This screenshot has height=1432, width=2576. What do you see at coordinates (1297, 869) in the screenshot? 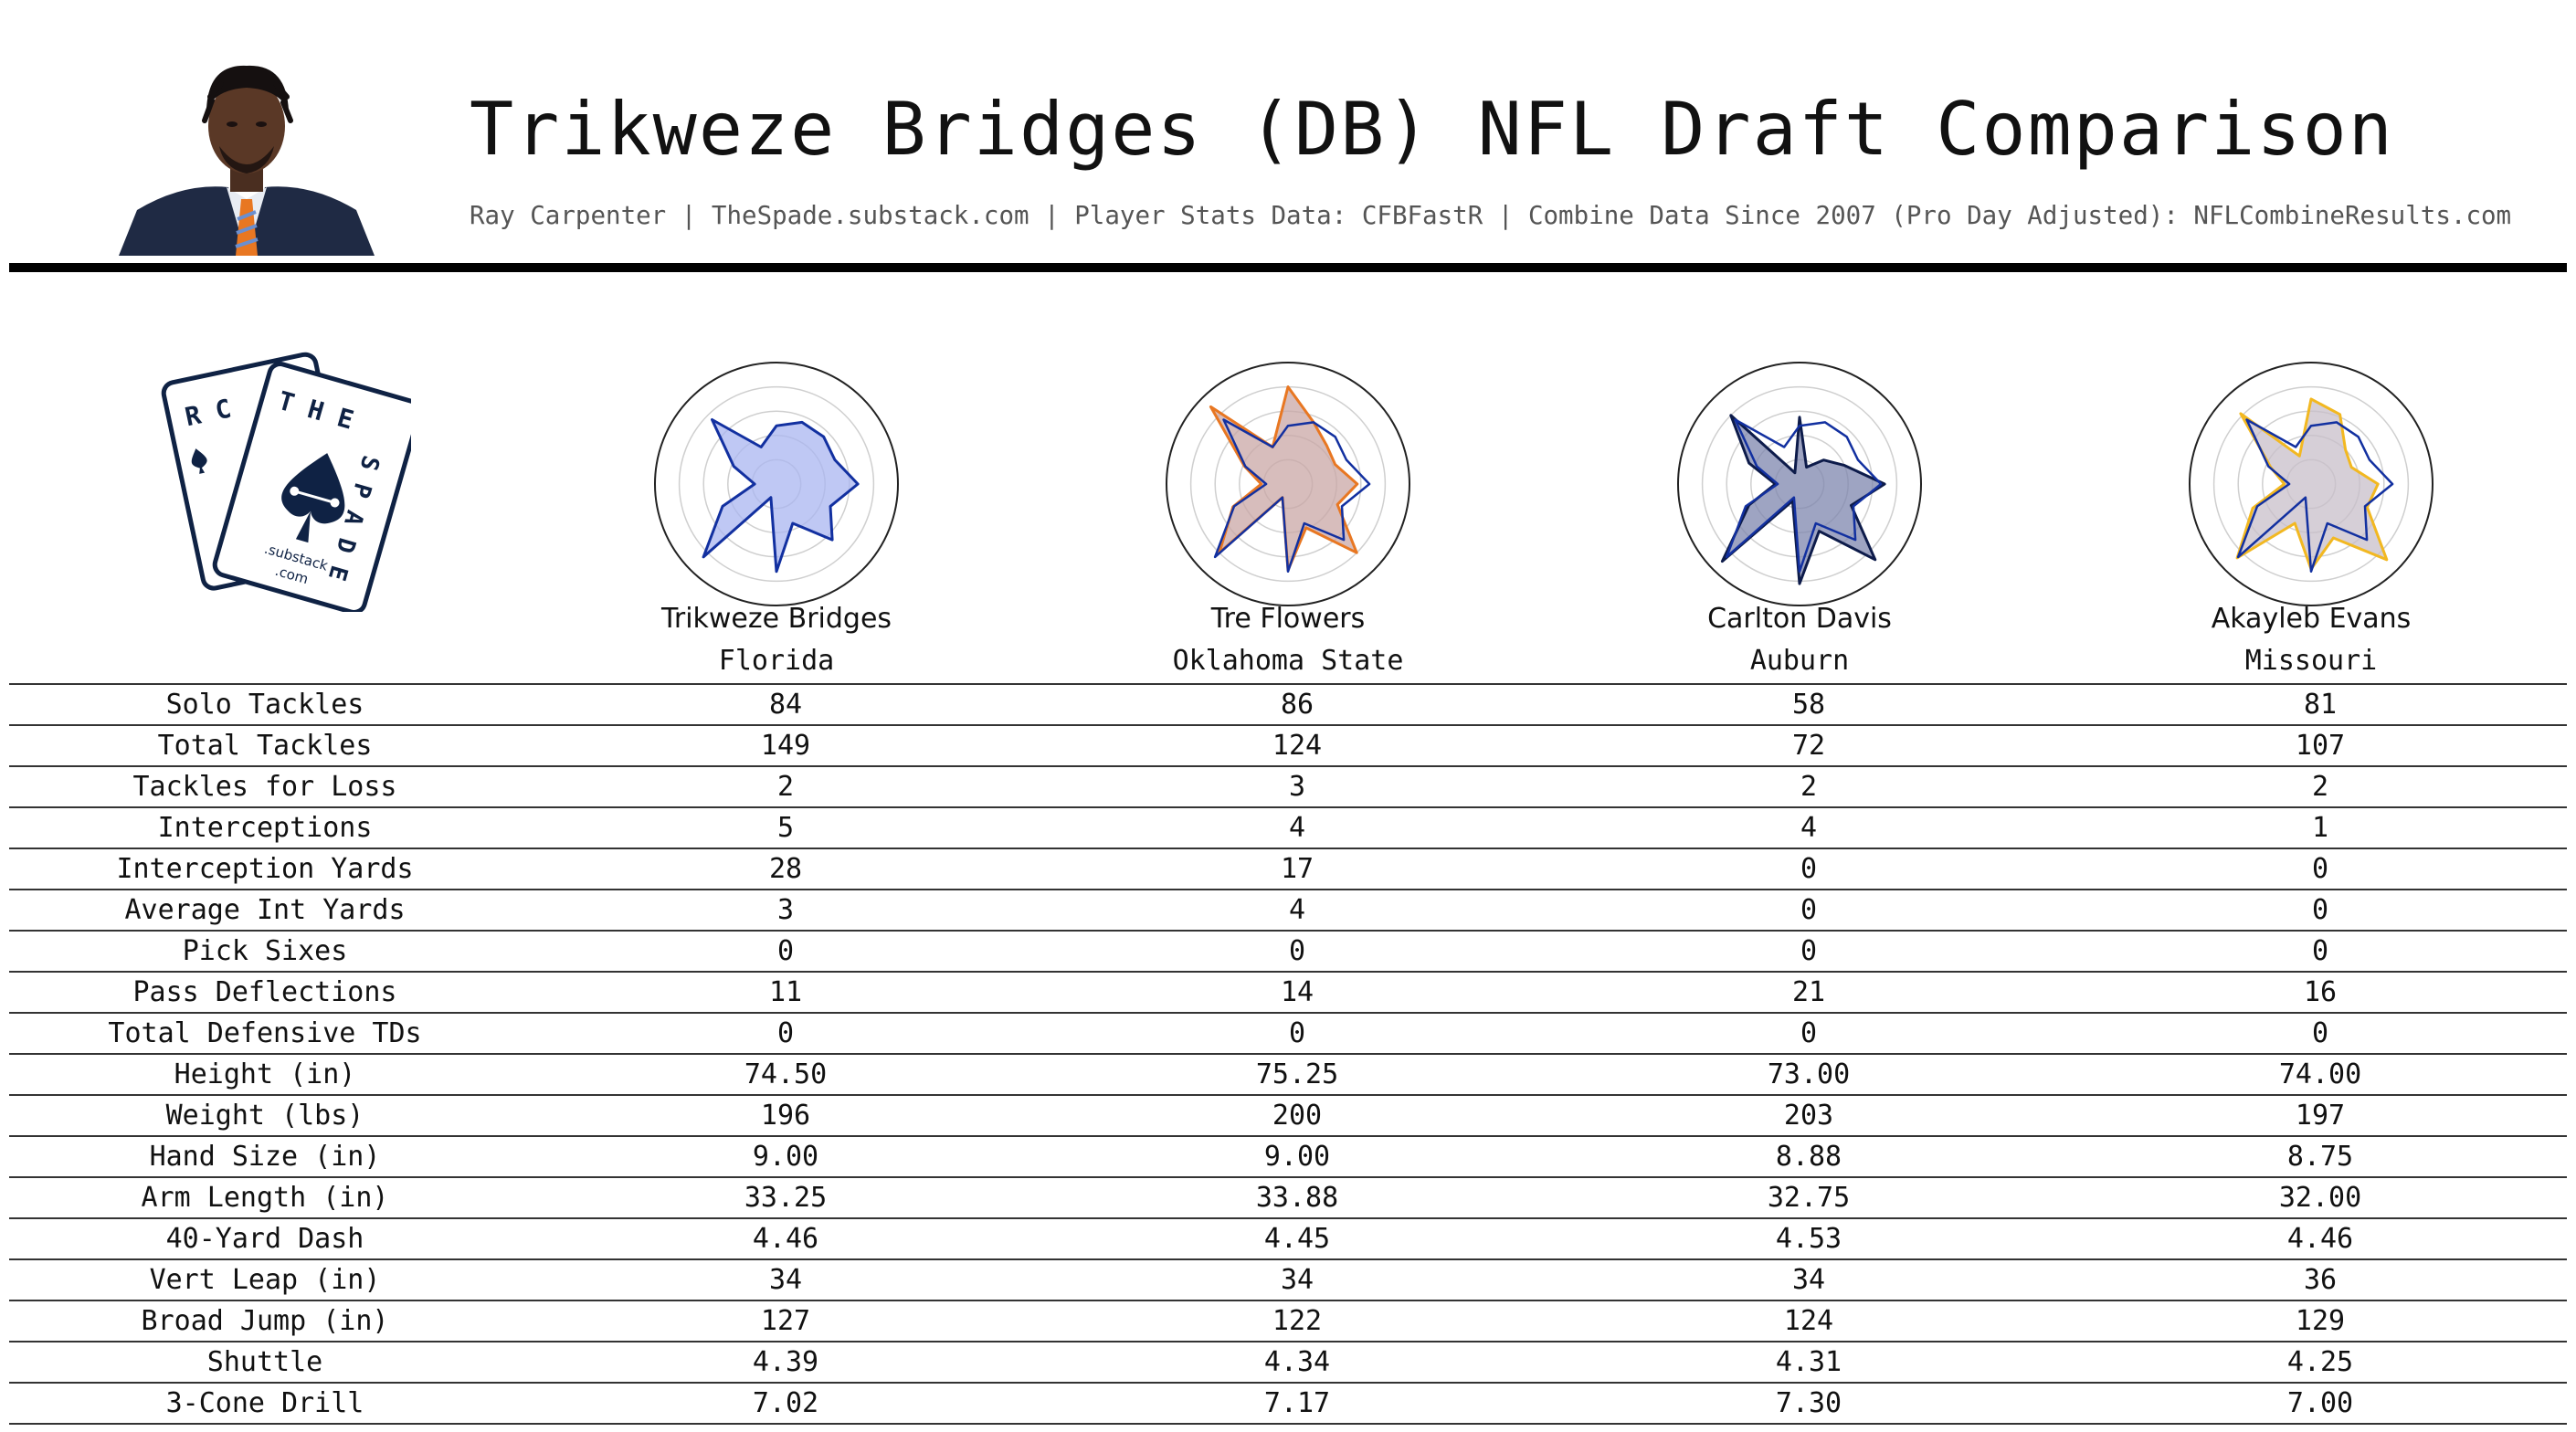
I see `table-cell: 17` at bounding box center [1297, 869].